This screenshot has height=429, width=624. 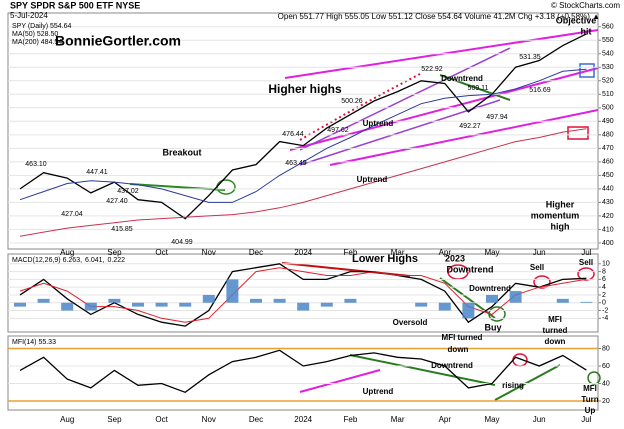 I want to click on y-tick-label: 470, so click(x=608, y=148).